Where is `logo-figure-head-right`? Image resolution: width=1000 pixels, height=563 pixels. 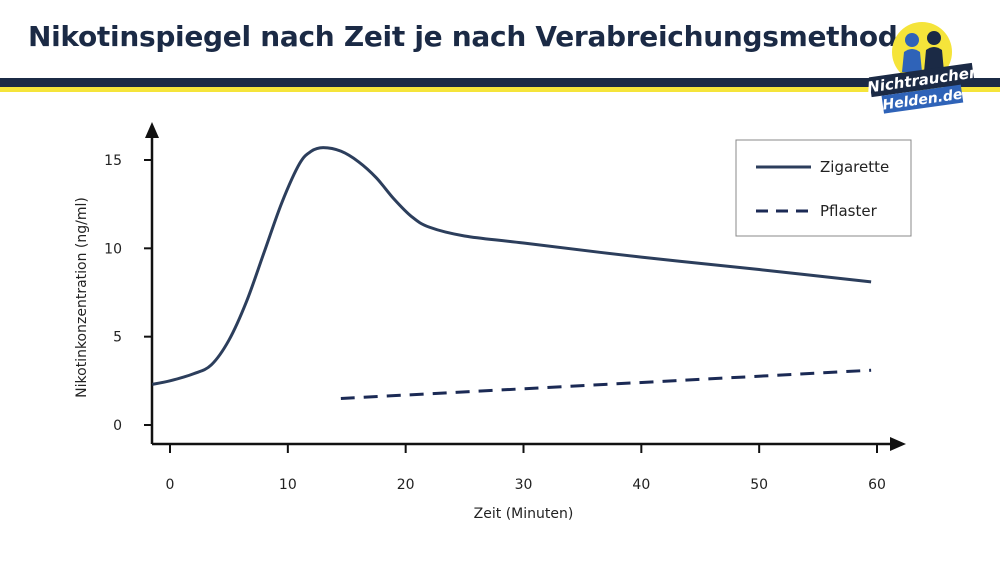
logo-figure-head-right is located at coordinates (934, 38).